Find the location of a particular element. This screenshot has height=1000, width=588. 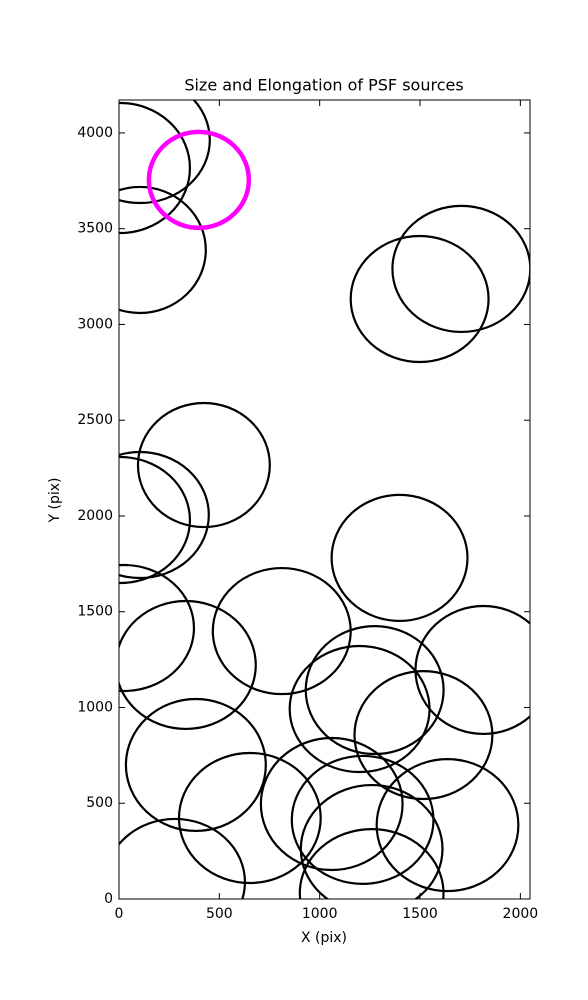

x-axis-label: X (pix) is located at coordinates (324, 938).